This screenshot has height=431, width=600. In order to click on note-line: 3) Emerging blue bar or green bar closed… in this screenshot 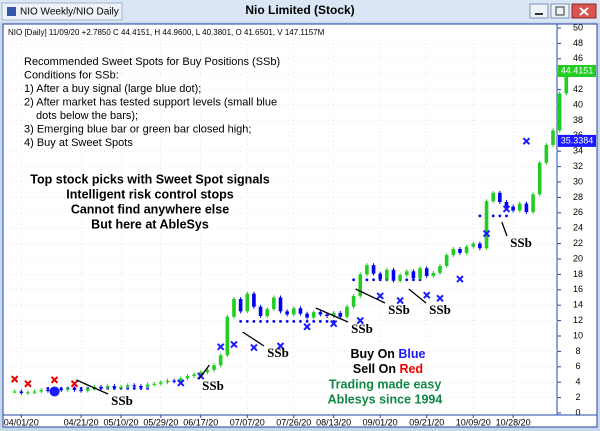, I will do `click(137, 129)`.